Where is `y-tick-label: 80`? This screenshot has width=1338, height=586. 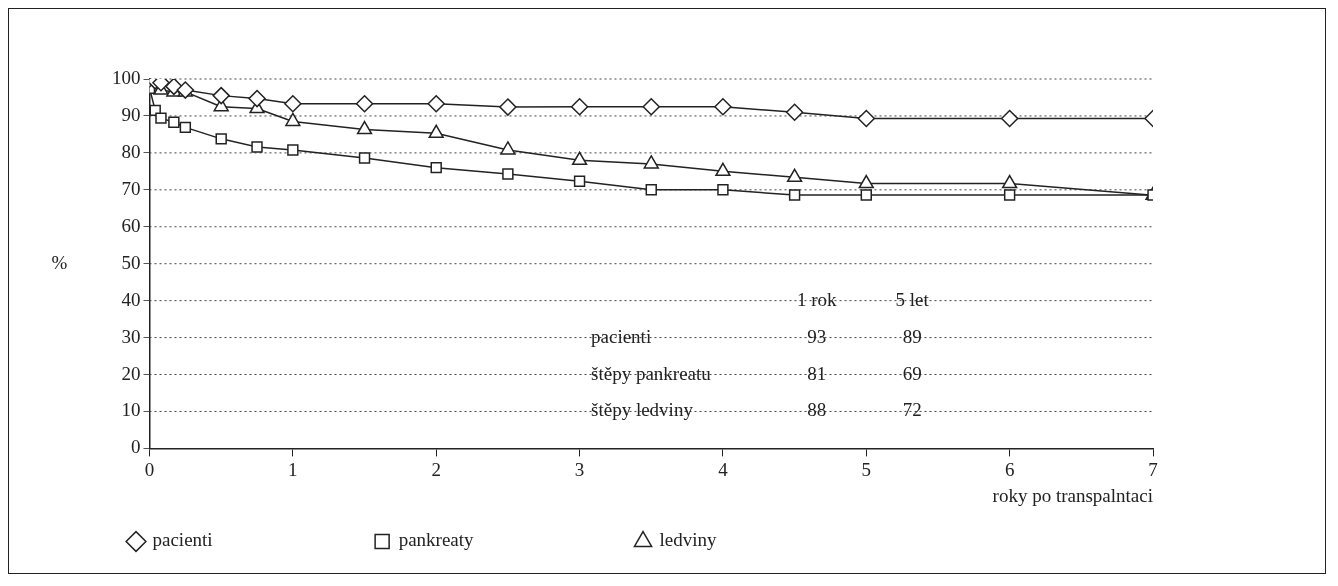 y-tick-label: 80 is located at coordinates (131, 151).